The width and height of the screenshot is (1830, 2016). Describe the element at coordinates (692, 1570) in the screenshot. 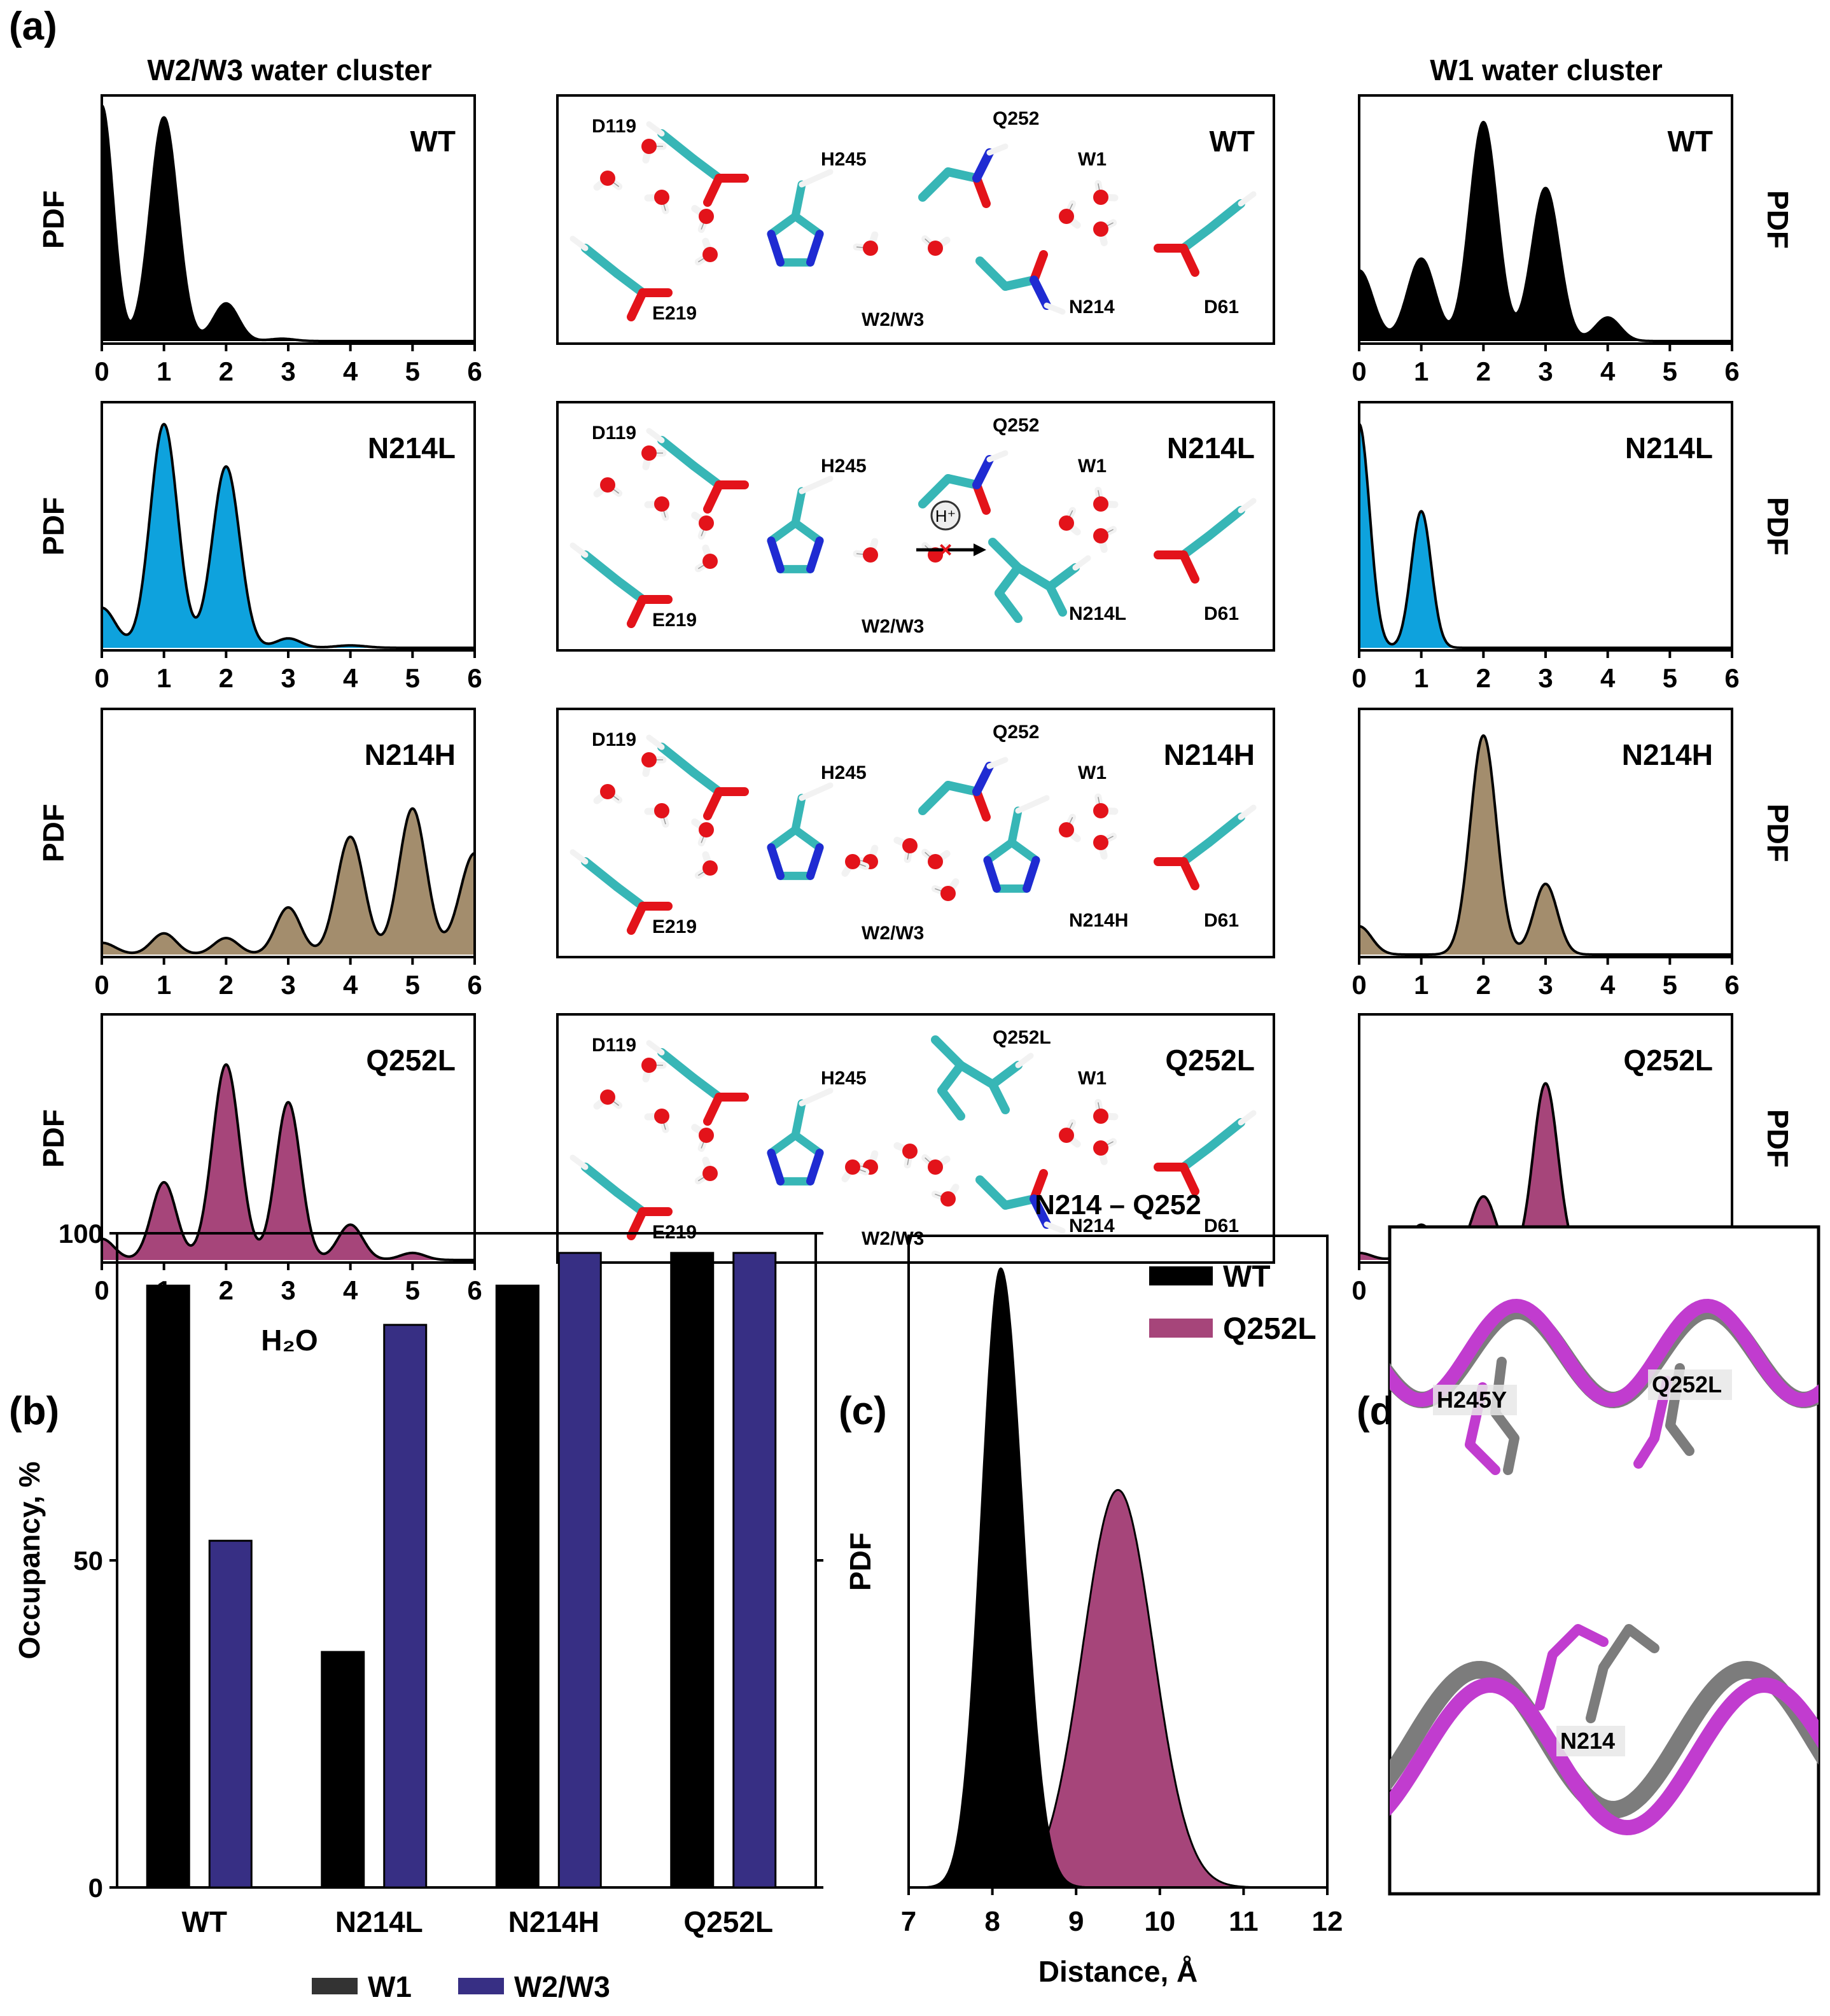

I see `bar-W1-Q252L` at that location.